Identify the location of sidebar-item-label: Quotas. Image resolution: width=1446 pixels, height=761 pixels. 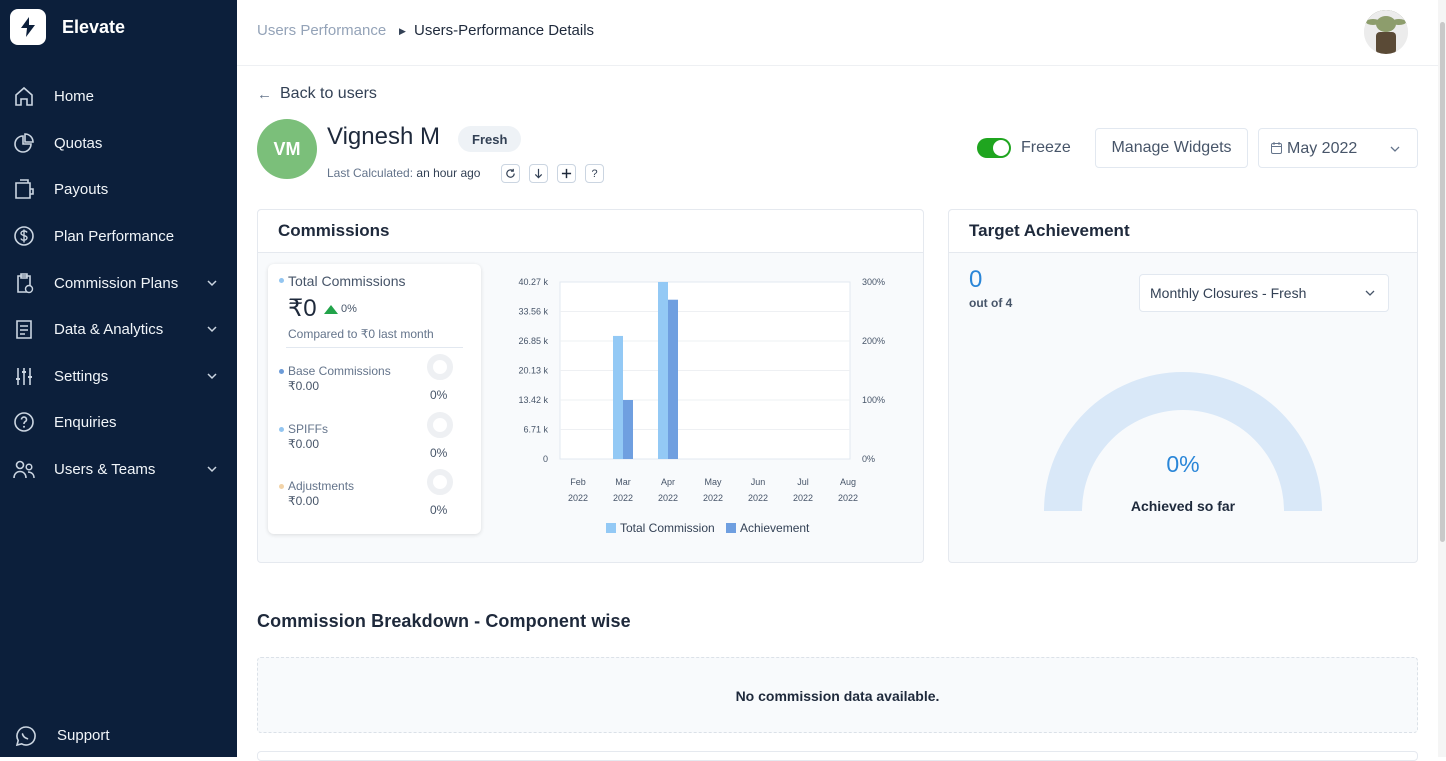
(78, 143).